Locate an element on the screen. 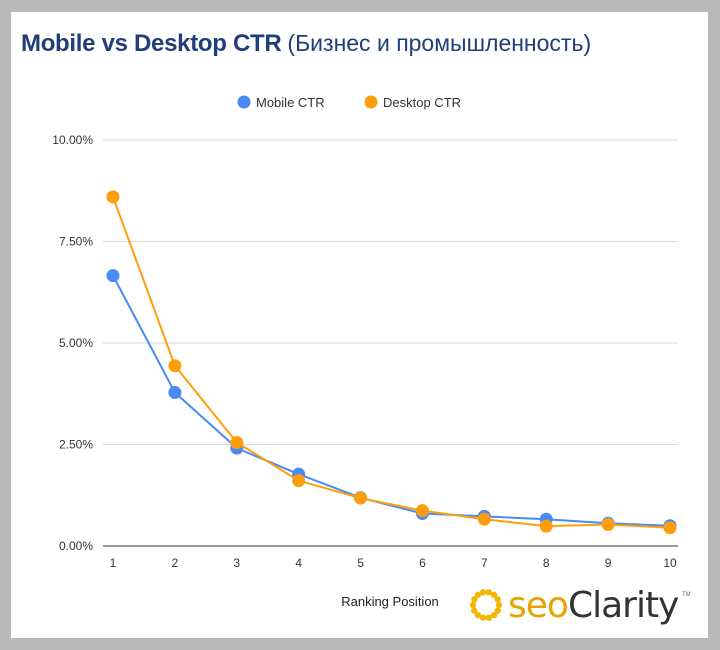 This screenshot has width=720, height=650. logo-seo-text: seo is located at coordinates (538, 605).